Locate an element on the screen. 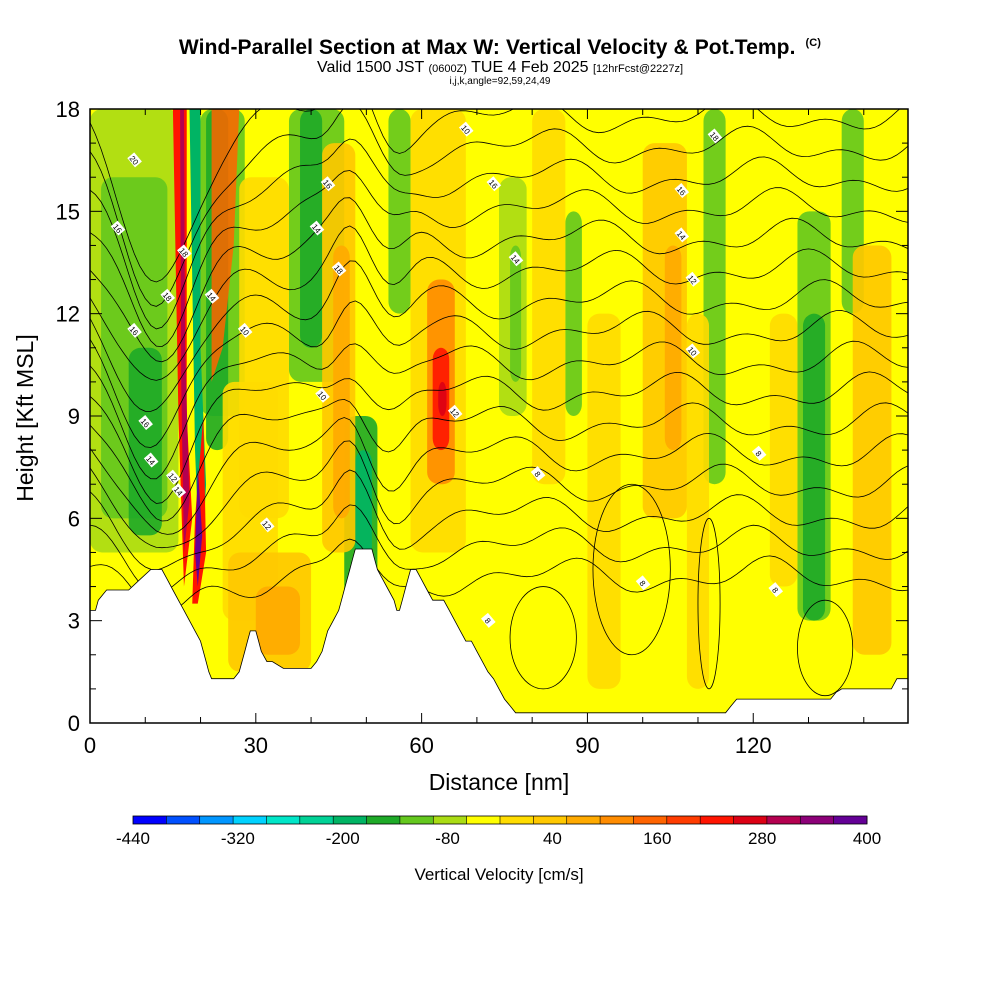 This screenshot has width=1000, height=1000. colorbar-tick-label: -80 is located at coordinates (447, 838).